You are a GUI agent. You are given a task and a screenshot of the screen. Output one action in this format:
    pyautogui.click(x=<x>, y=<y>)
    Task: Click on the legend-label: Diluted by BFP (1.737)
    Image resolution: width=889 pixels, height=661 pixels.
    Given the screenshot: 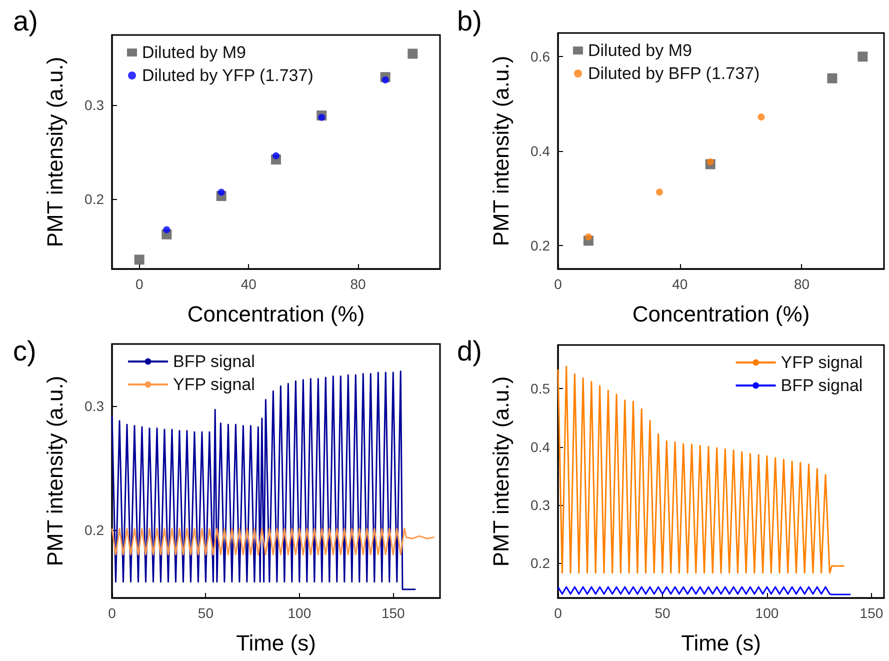 What is the action you would take?
    pyautogui.click(x=674, y=73)
    